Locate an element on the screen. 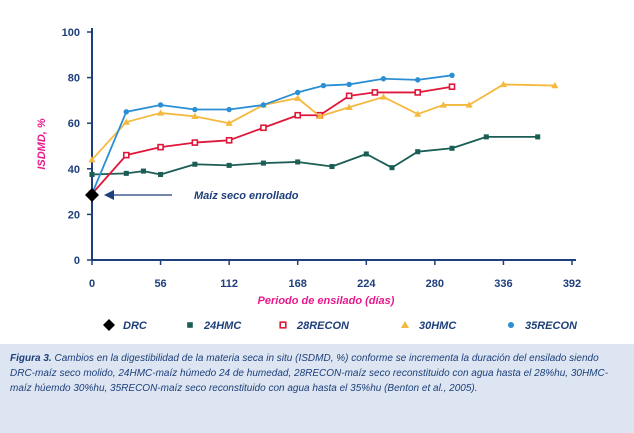 The width and height of the screenshot is (634, 433). legend-marker-30hmc is located at coordinates (405, 324).